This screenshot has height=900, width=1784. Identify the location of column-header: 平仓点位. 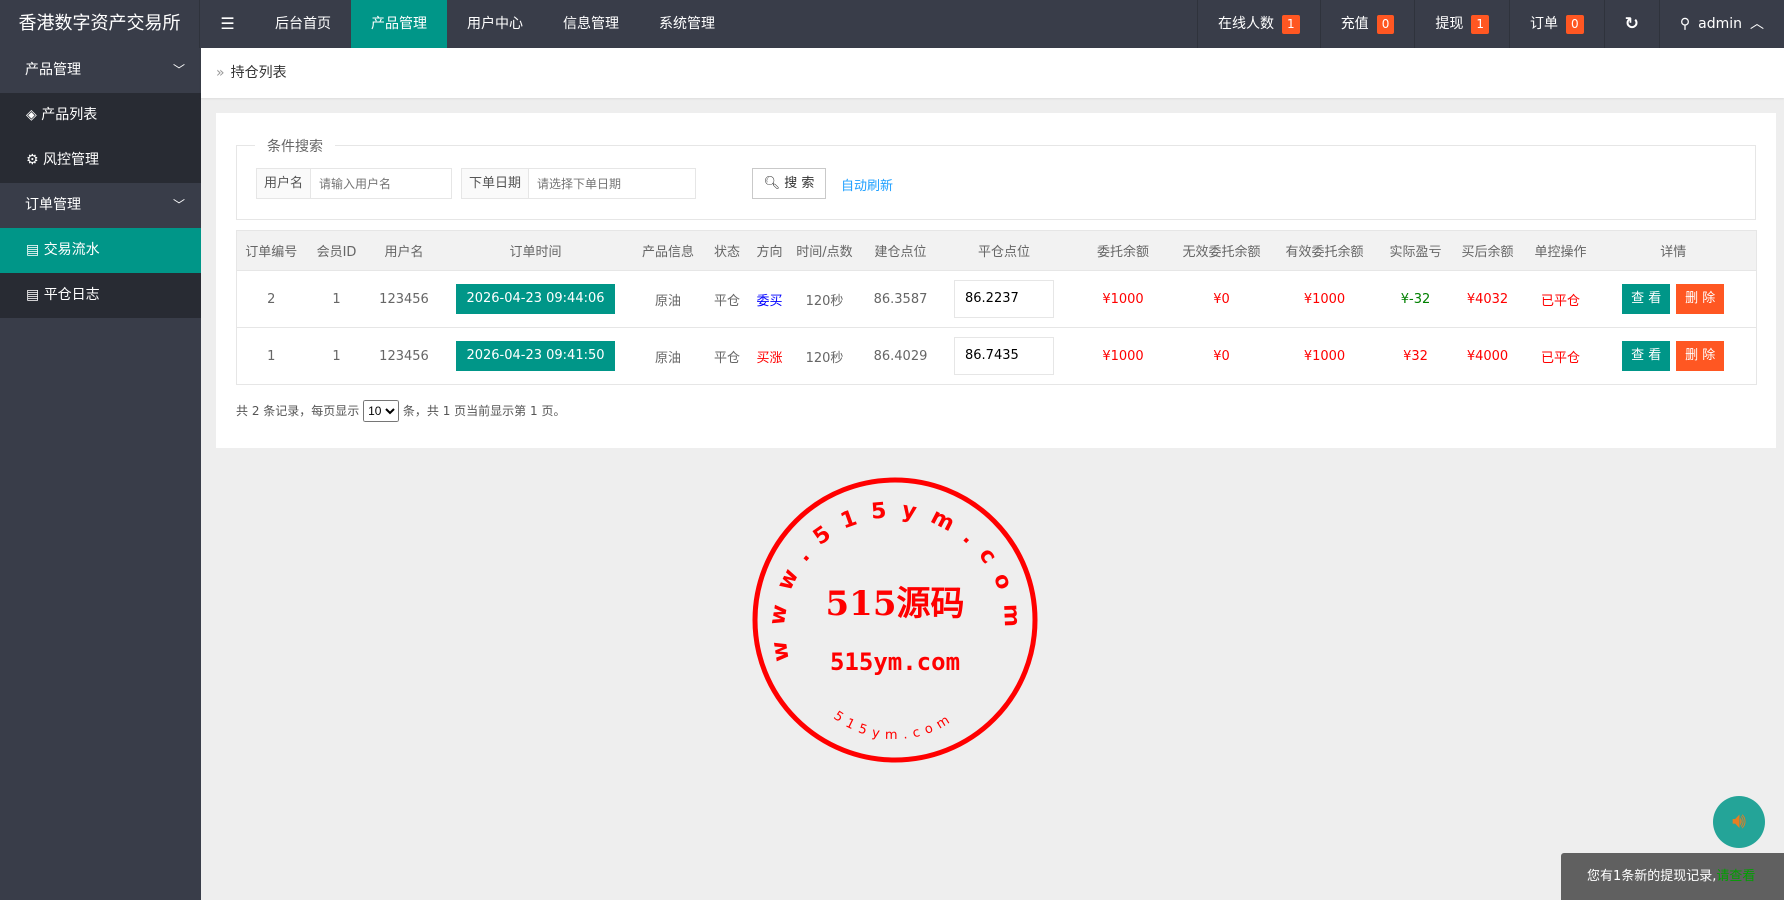
(1004, 250).